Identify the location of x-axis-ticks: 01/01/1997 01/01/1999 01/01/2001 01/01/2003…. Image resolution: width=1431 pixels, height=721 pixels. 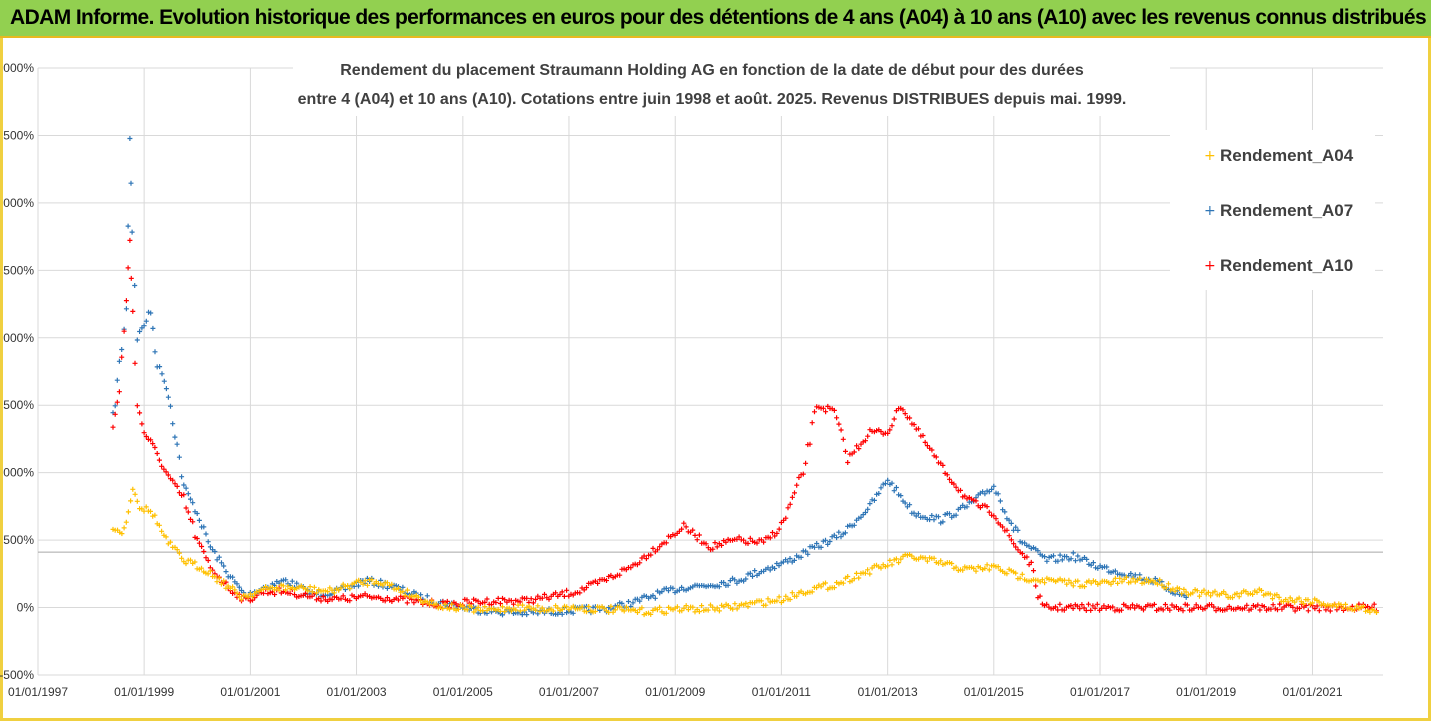
(675, 692).